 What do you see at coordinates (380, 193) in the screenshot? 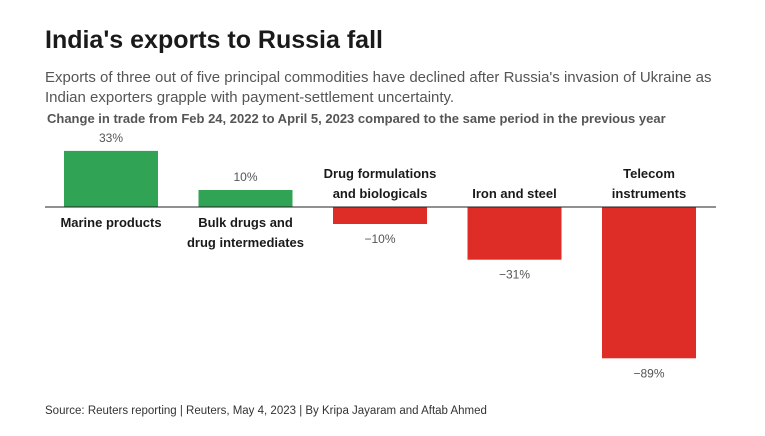
I see `category-label: and biologicals` at bounding box center [380, 193].